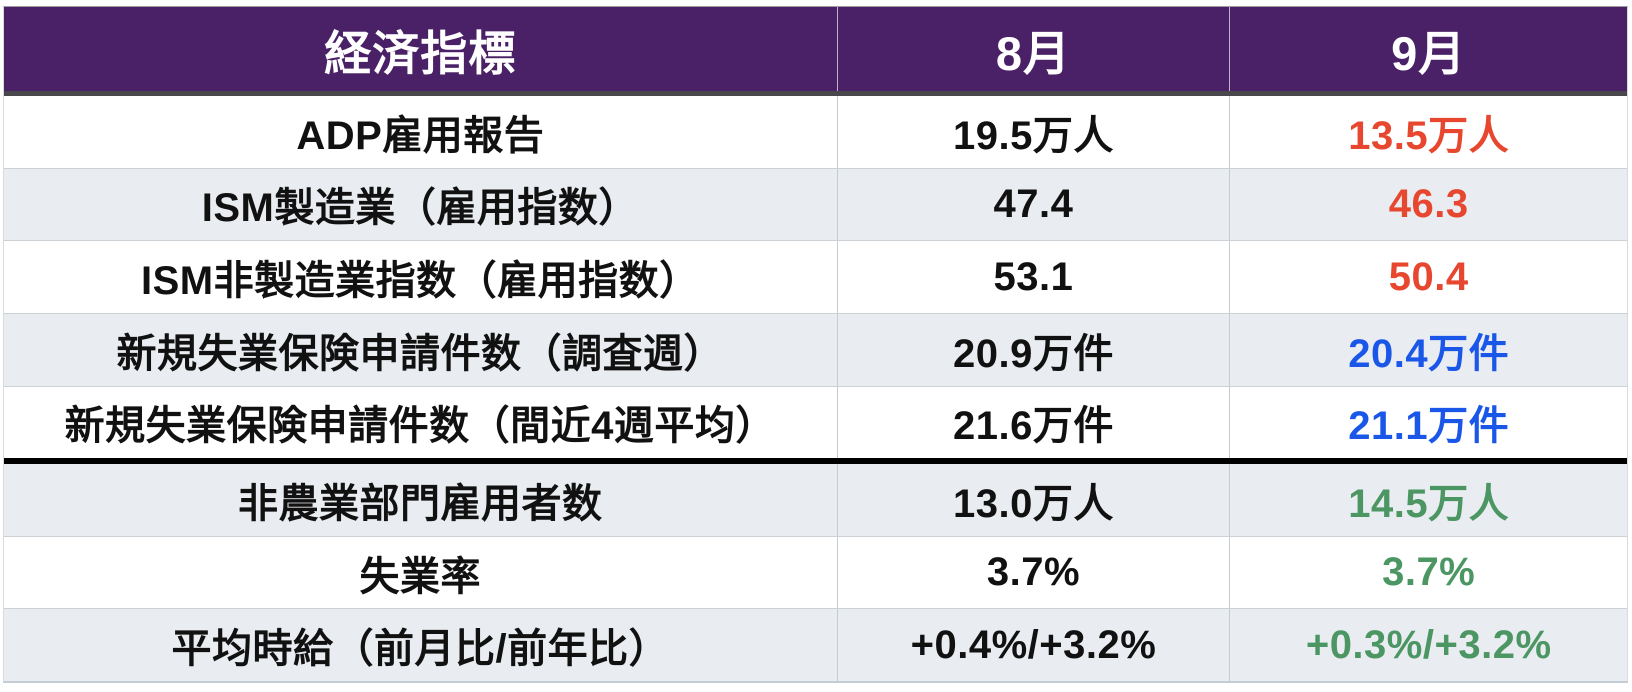 The image size is (1632, 692). I want to click on section-divider, so click(815, 461).